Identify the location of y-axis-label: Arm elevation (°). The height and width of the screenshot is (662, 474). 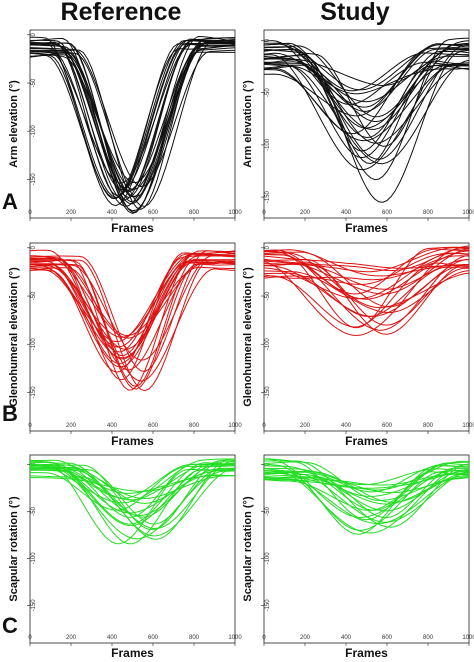
(14, 124).